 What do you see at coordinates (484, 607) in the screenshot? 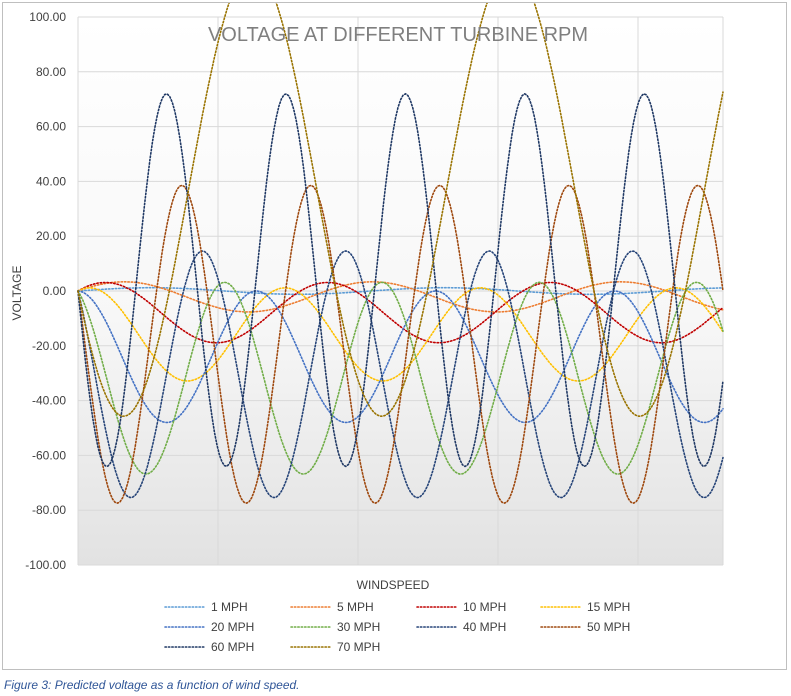
I see `legend-label-2: 10 MPH` at bounding box center [484, 607].